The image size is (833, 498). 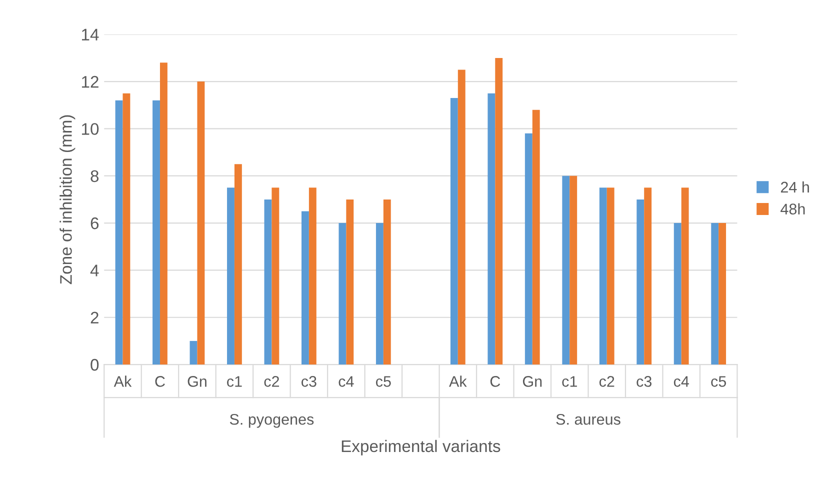 I want to click on legend-label: 24 h, so click(x=794, y=186).